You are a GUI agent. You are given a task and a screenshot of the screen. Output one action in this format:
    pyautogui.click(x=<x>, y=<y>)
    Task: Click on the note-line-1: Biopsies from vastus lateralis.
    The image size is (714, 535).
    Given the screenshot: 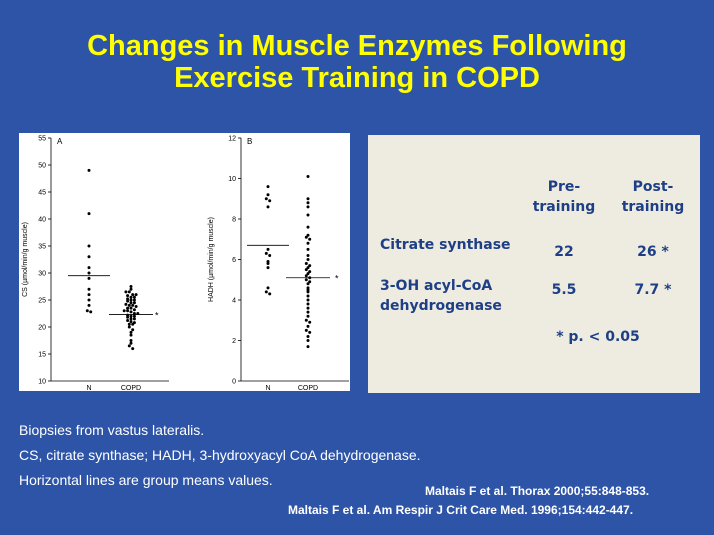 What is the action you would take?
    pyautogui.click(x=112, y=430)
    